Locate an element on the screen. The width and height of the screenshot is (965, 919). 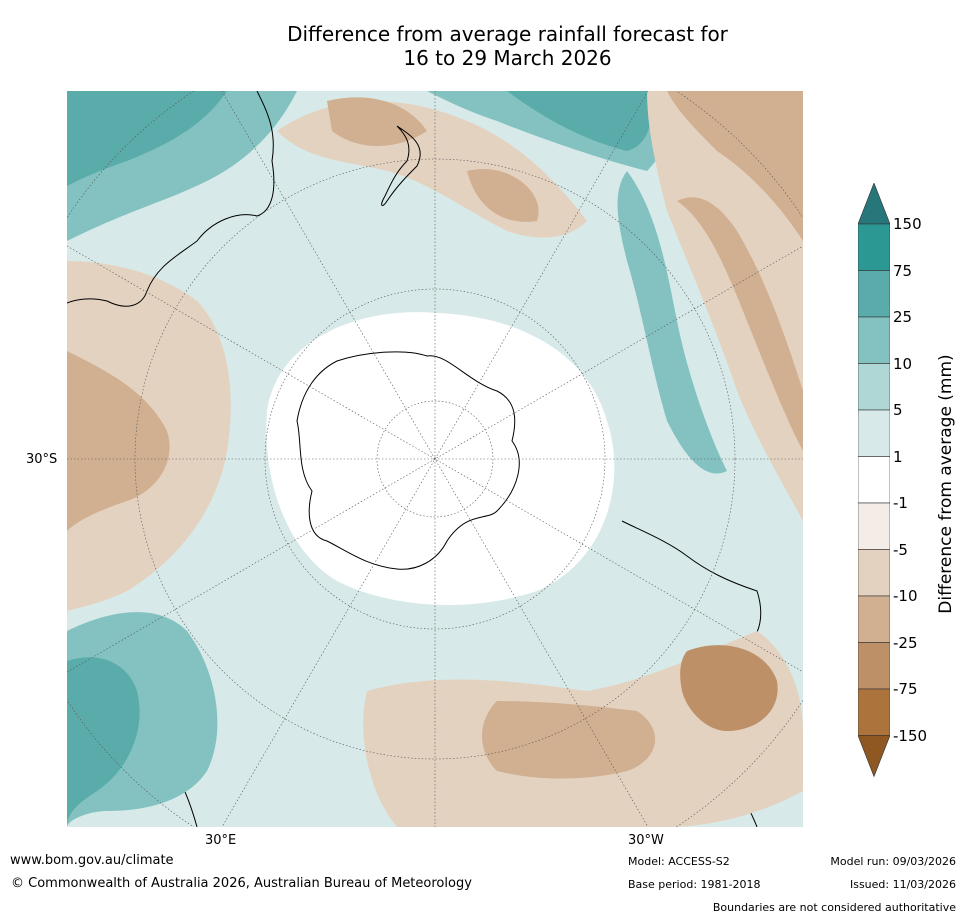
base-period-text: Base period: 1981-2018 is located at coordinates (694, 884).